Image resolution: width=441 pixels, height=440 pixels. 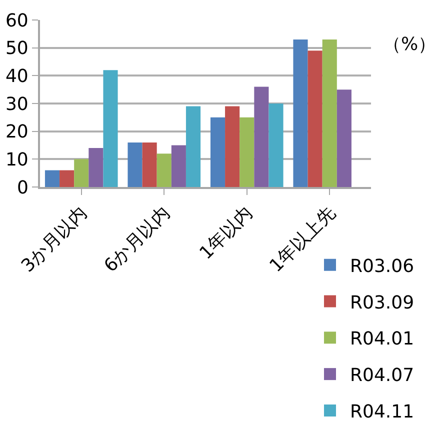 What do you see at coordinates (137, 239) in the screenshot?
I see `x-tick-label: 6か月以内` at bounding box center [137, 239].